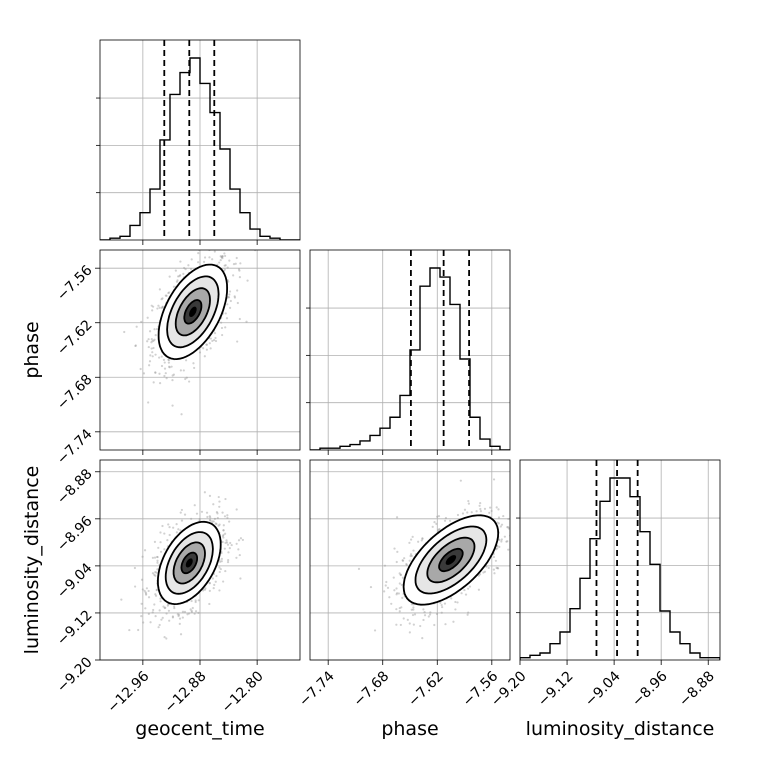 Image resolution: width=760 pixels, height=760 pixels. Describe the element at coordinates (243, 692) in the screenshot. I see `x-tick-label: −12.80` at that location.